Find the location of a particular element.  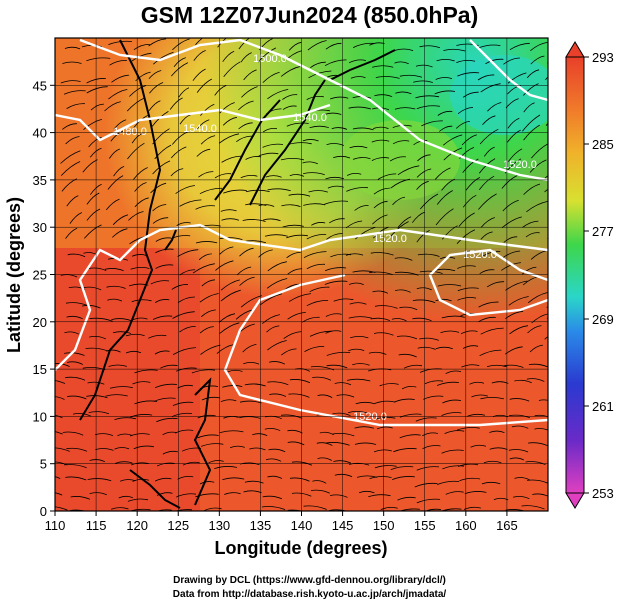

contour-label: 1520.0 is located at coordinates (390, 239).